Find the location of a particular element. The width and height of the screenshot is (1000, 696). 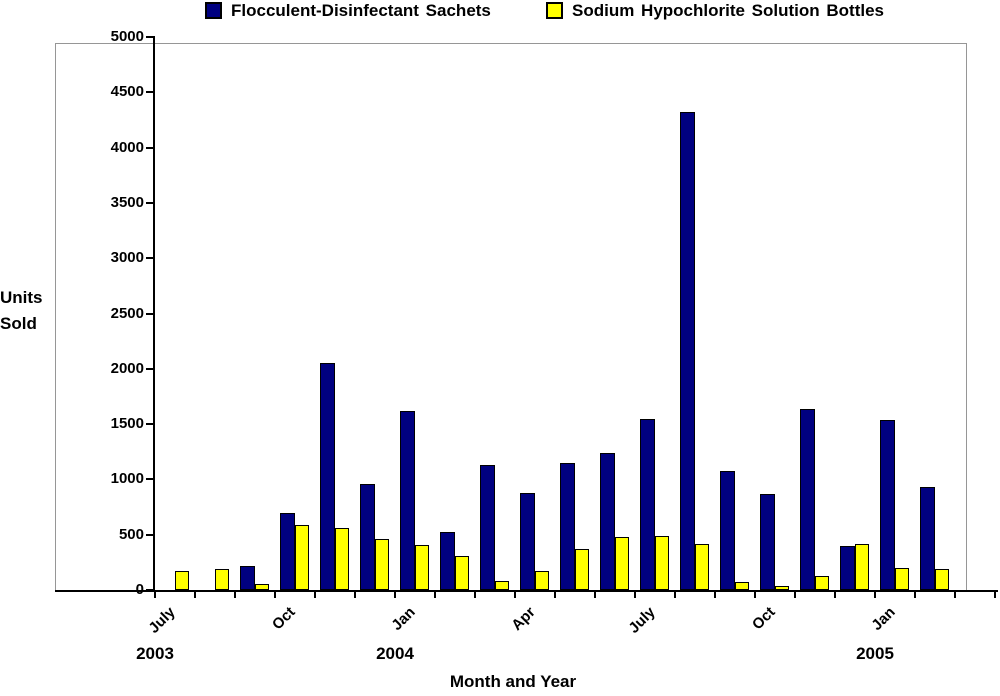

bar-series0-month10 is located at coordinates (567, 526).